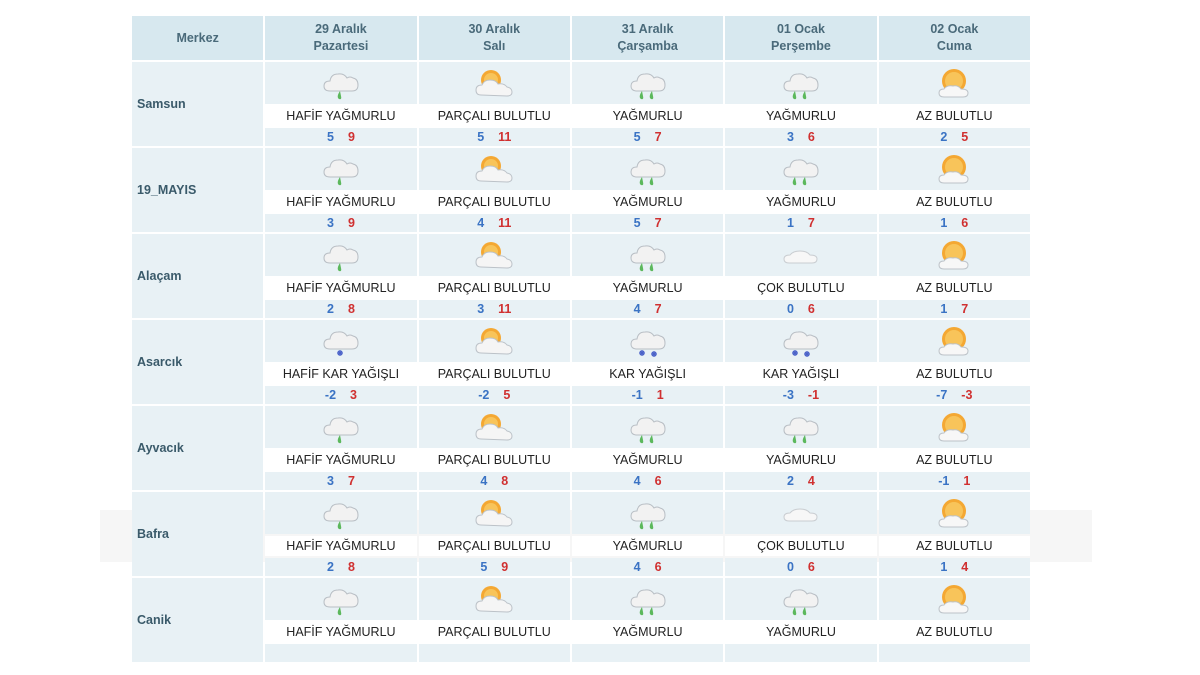 This screenshot has height=675, width=1200. What do you see at coordinates (351, 137) in the screenshot?
I see `max-temp: 9` at bounding box center [351, 137].